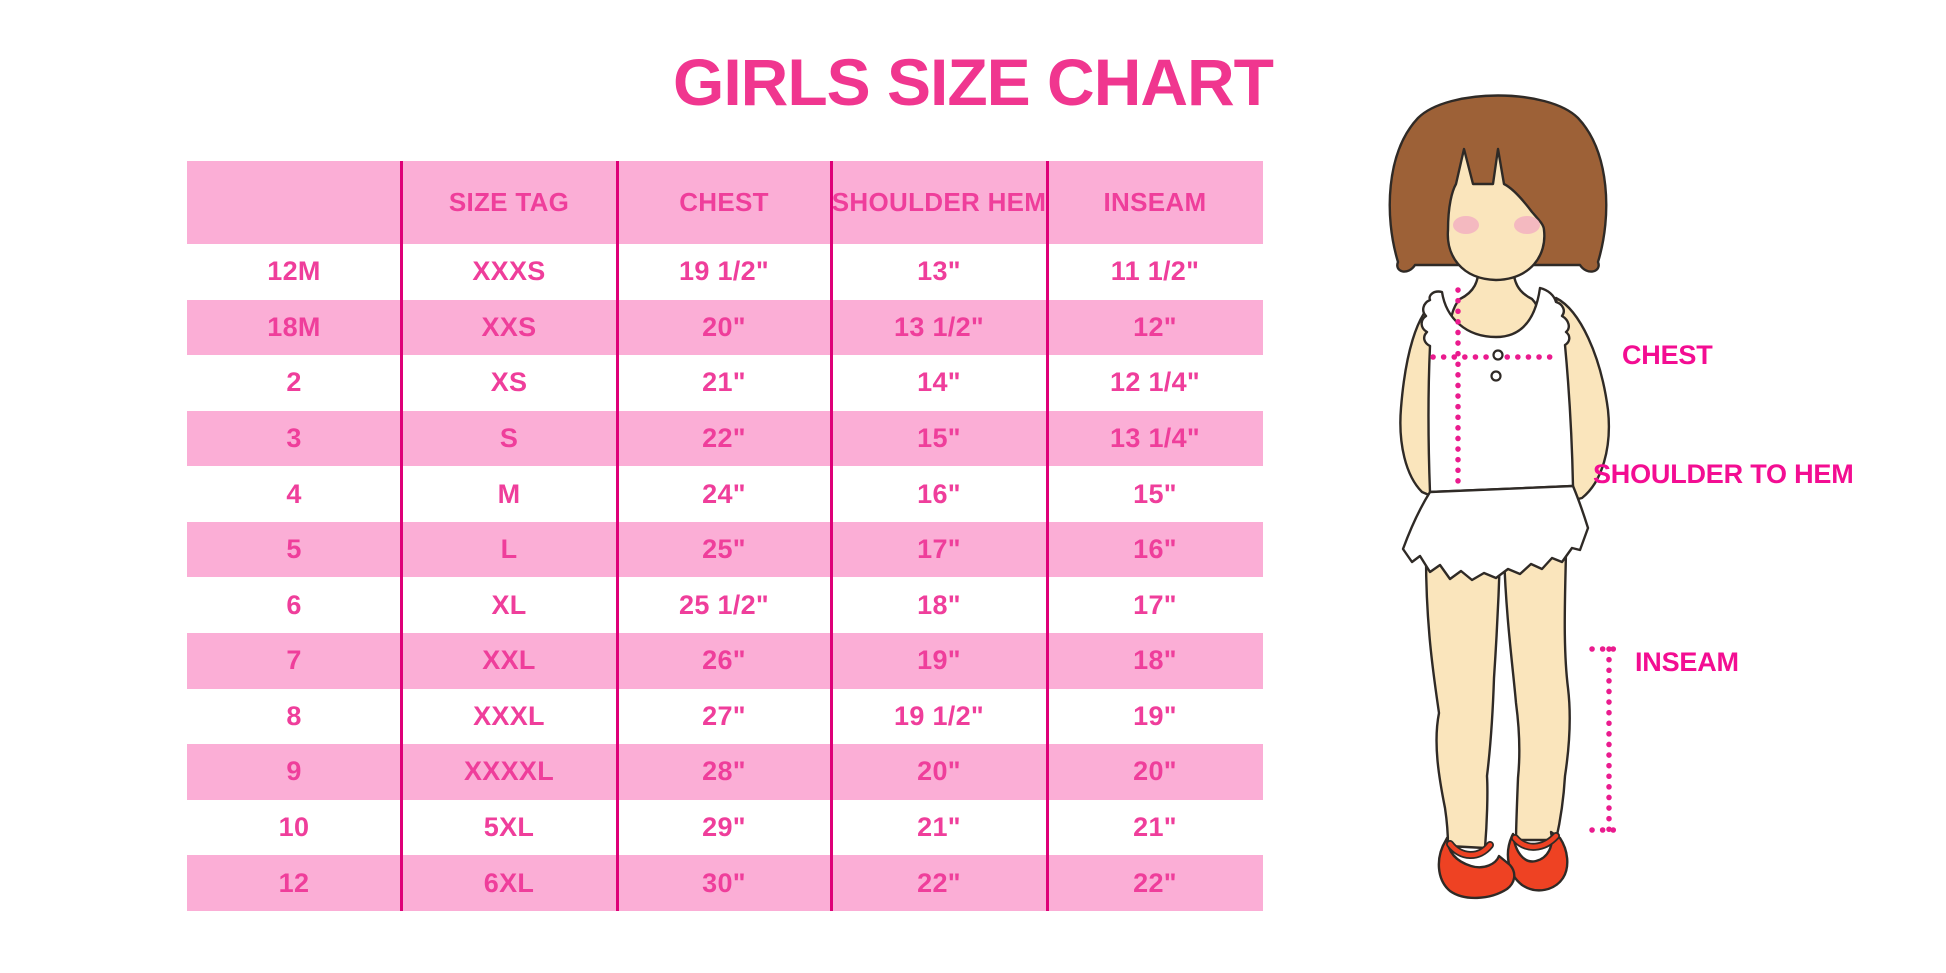  Describe the element at coordinates (939, 202) in the screenshot. I see `column-header: SHOULDER HEM` at that location.